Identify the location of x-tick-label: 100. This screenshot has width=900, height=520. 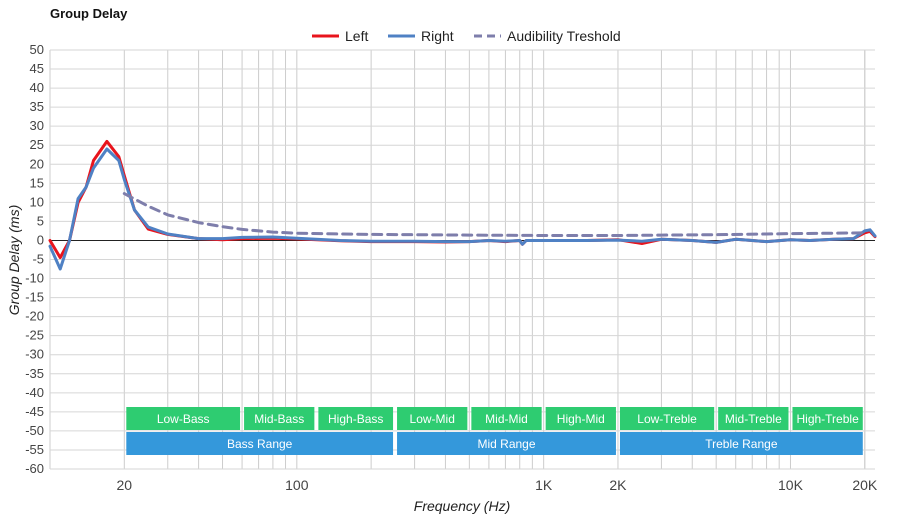
(297, 485).